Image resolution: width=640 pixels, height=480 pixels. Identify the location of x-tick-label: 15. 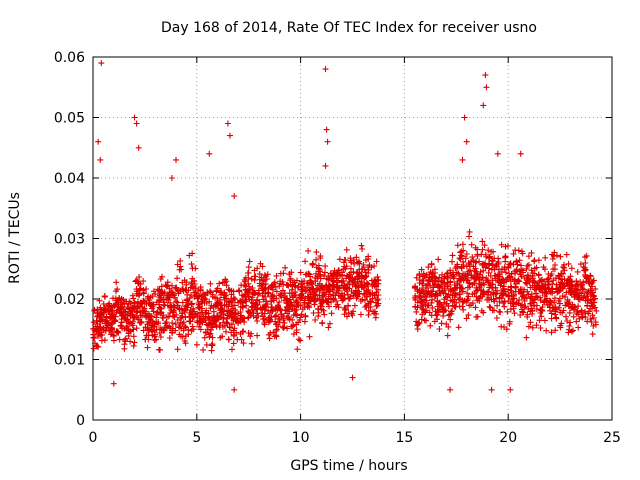
(404, 438).